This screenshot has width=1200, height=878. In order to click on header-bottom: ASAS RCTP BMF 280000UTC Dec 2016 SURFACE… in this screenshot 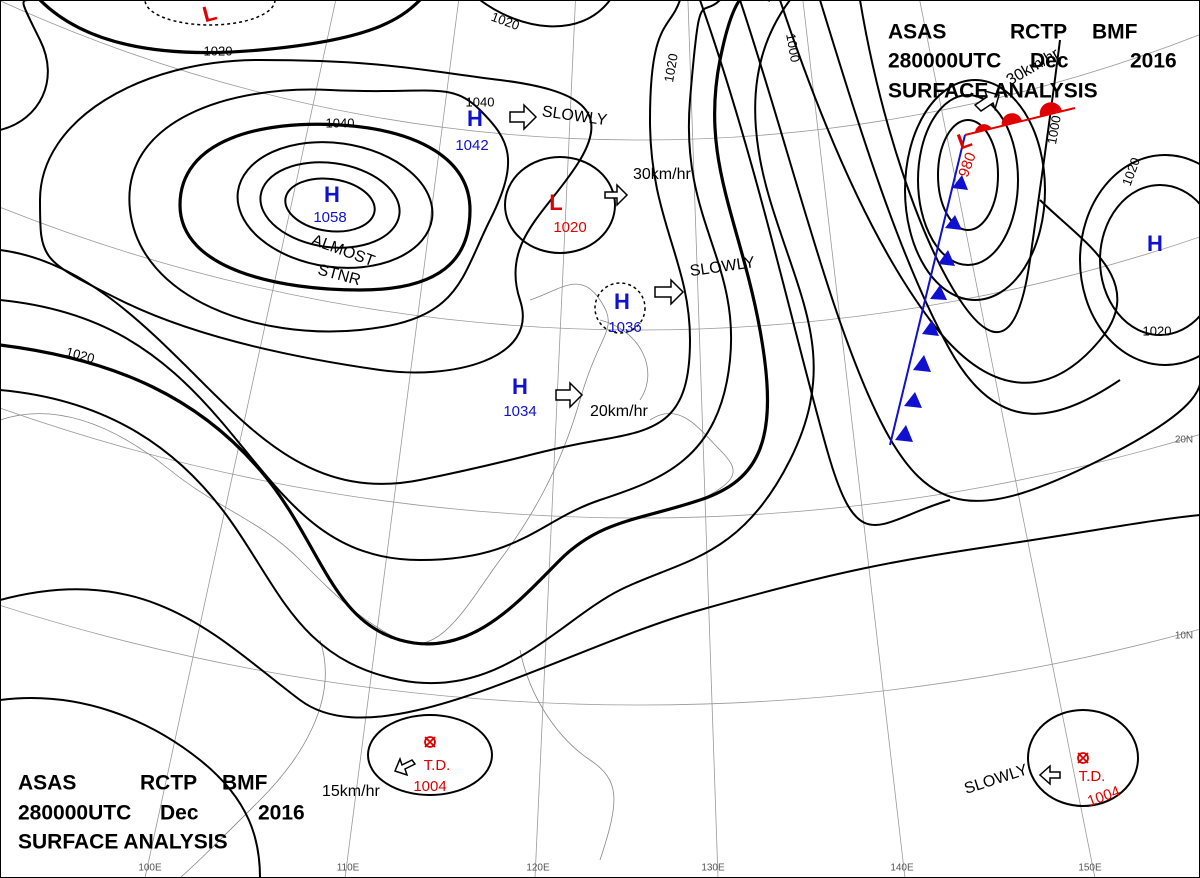, I will do `click(161, 813)`.